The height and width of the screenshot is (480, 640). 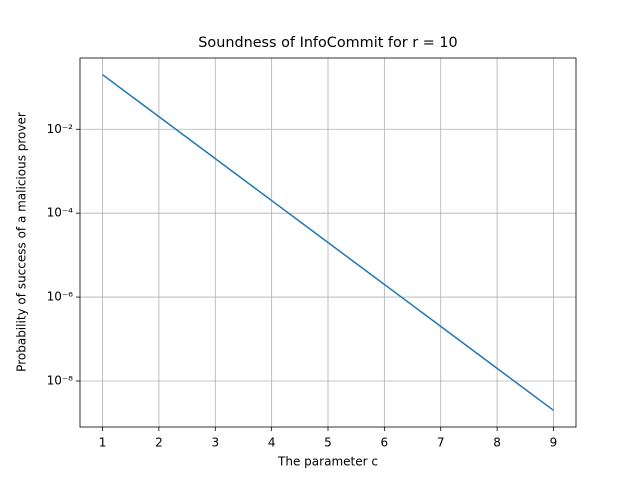 What do you see at coordinates (60, 297) in the screenshot?
I see `y-tick-label: 10⁻⁶` at bounding box center [60, 297].